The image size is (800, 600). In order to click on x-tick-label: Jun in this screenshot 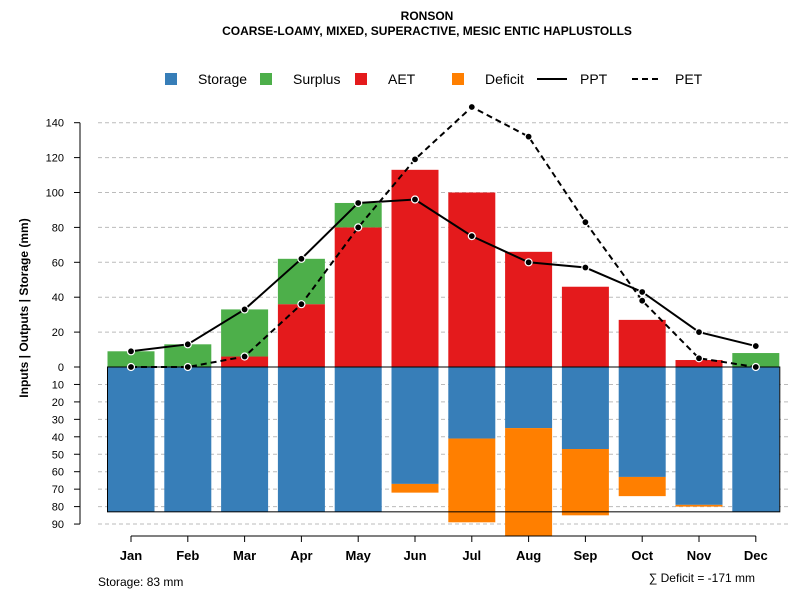, I will do `click(414, 555)`.